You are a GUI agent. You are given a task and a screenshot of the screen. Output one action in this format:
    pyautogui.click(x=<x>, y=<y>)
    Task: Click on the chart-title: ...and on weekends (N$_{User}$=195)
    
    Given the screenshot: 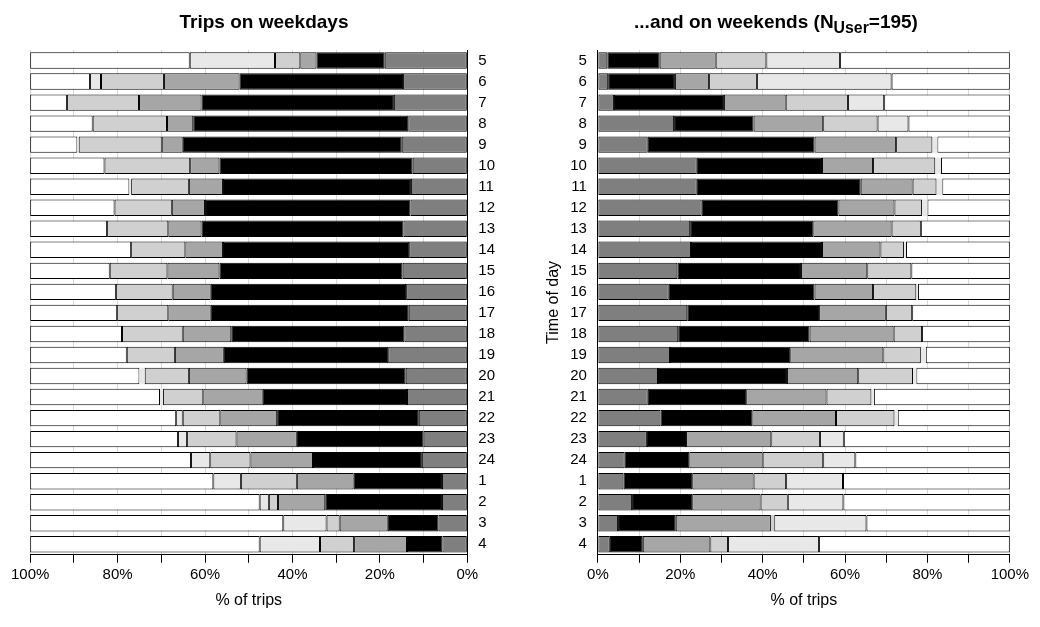 What is the action you would take?
    pyautogui.click(x=776, y=24)
    